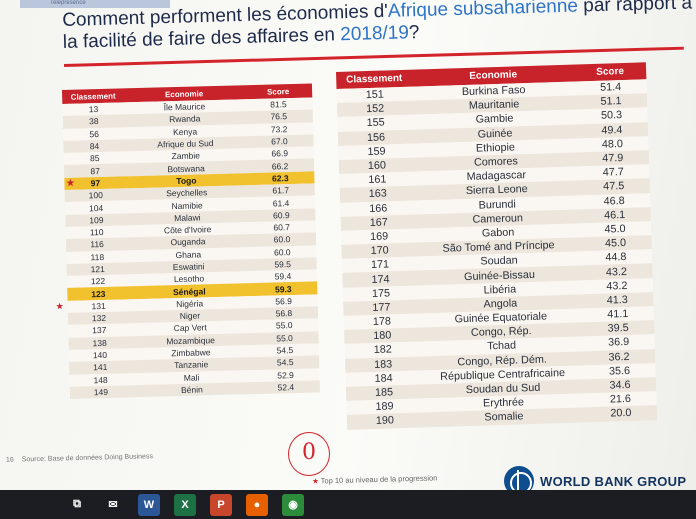  What do you see at coordinates (98, 281) in the screenshot?
I see `rank-cell: 122` at bounding box center [98, 281].